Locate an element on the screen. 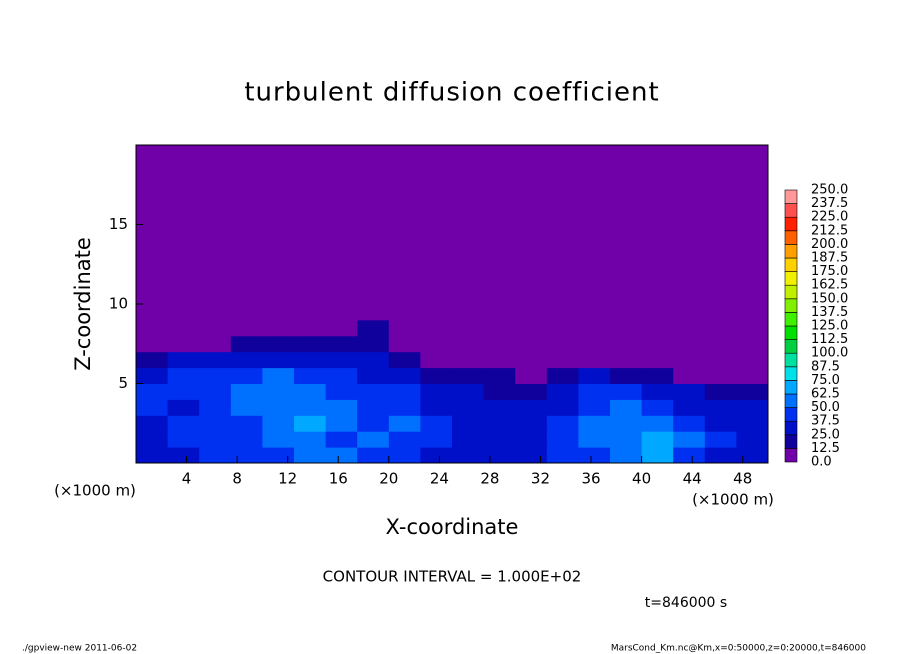  x-axis-title: X-coordinate is located at coordinates (452, 527).